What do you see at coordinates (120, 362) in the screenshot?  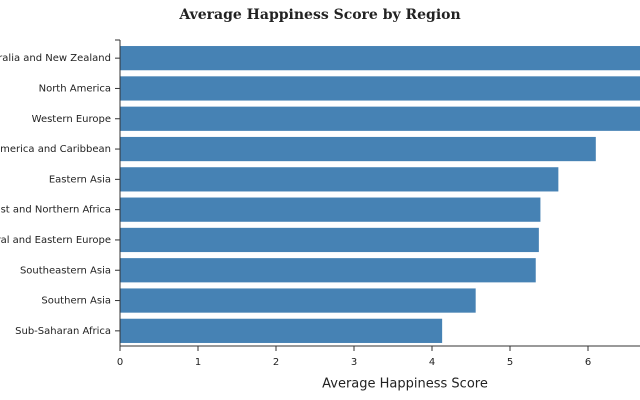 I see `x-tick-label: 0` at bounding box center [120, 362].